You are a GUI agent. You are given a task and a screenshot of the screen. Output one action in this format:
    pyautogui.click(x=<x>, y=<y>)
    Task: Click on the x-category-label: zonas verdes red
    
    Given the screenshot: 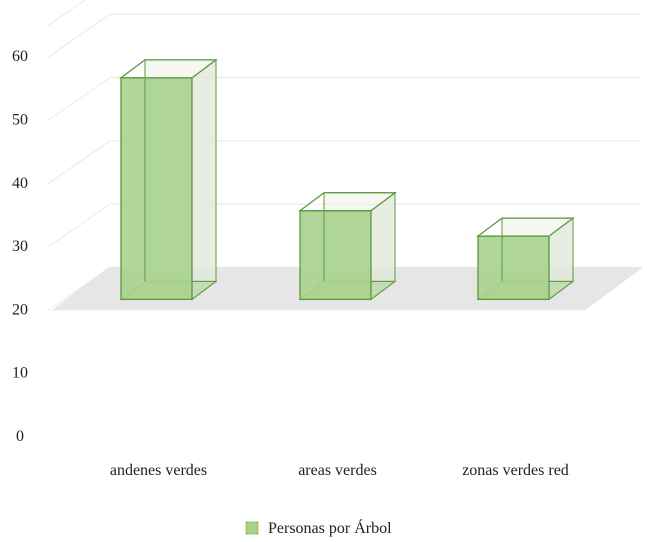 What is the action you would take?
    pyautogui.click(x=515, y=470)
    